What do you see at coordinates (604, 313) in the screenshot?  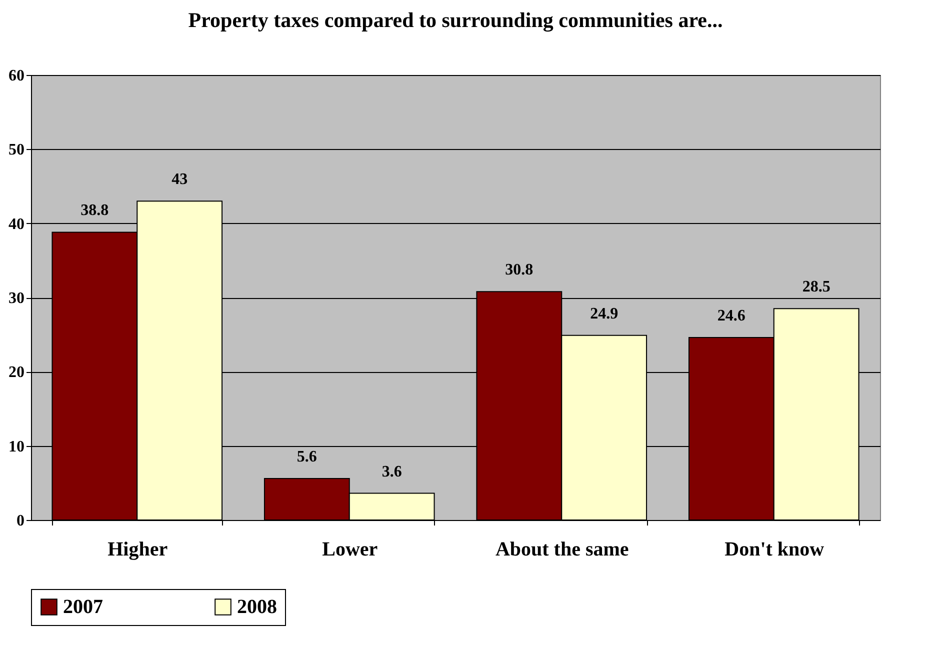 I see `data-label: 24.9` at bounding box center [604, 313].